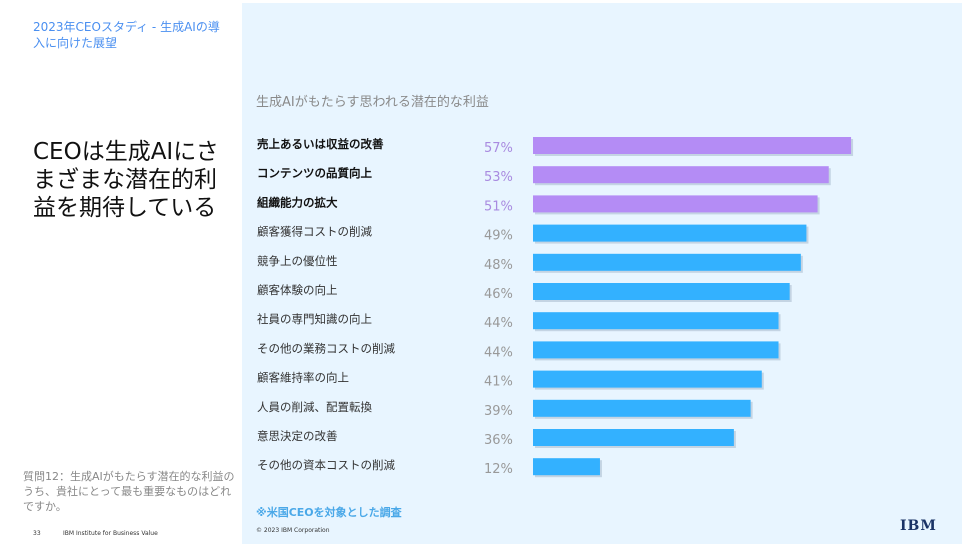  I want to click on value-label: 49%, so click(498, 236).